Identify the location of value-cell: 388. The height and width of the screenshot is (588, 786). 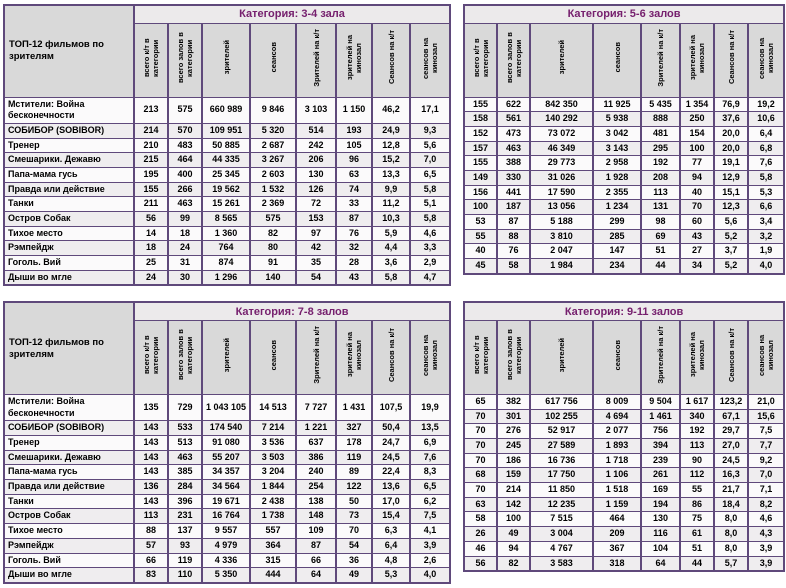
(513, 163).